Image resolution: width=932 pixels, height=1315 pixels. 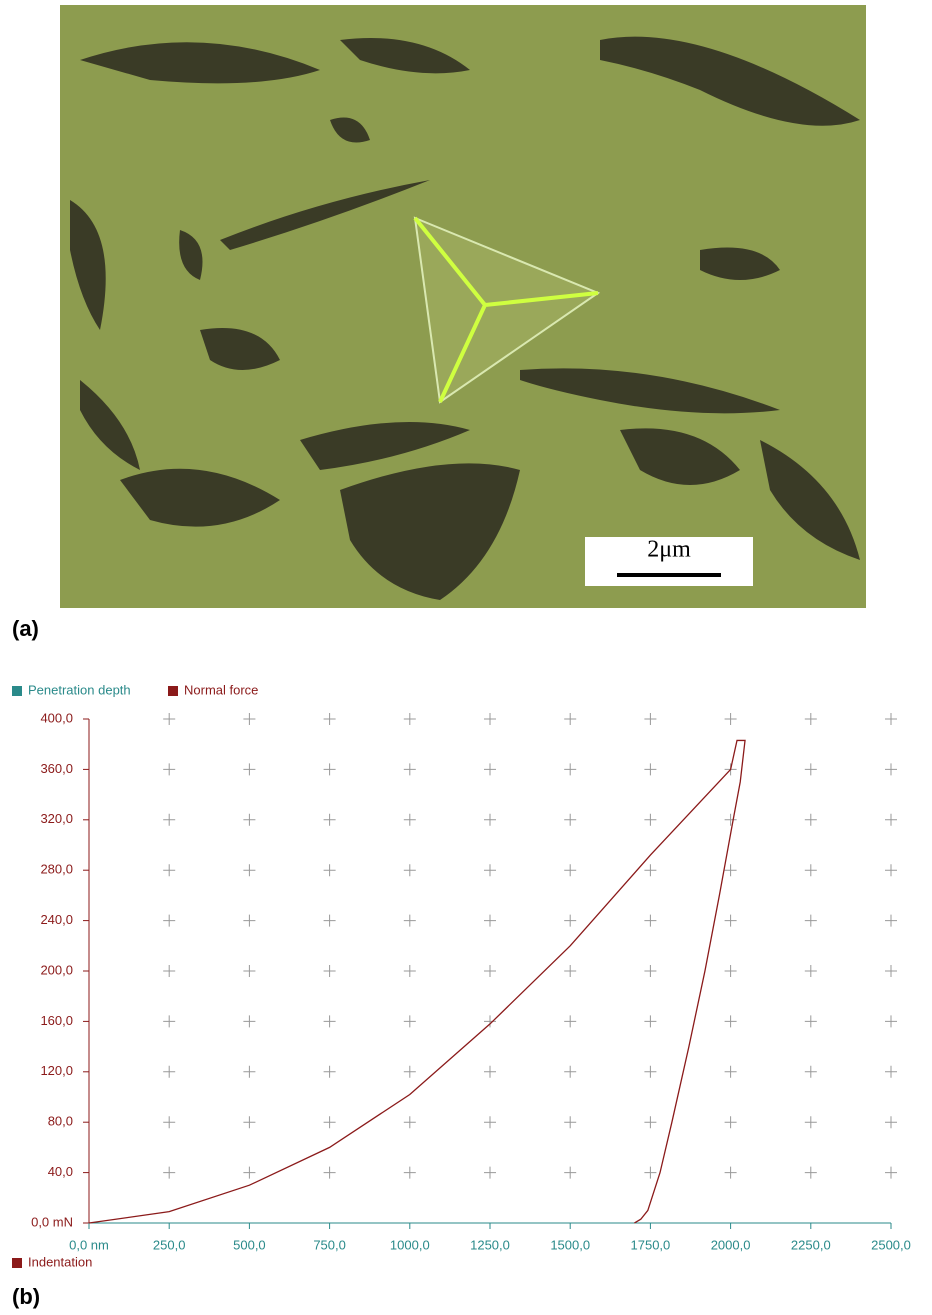 I want to click on x-tick-label: 1000,0, so click(x=410, y=1244).